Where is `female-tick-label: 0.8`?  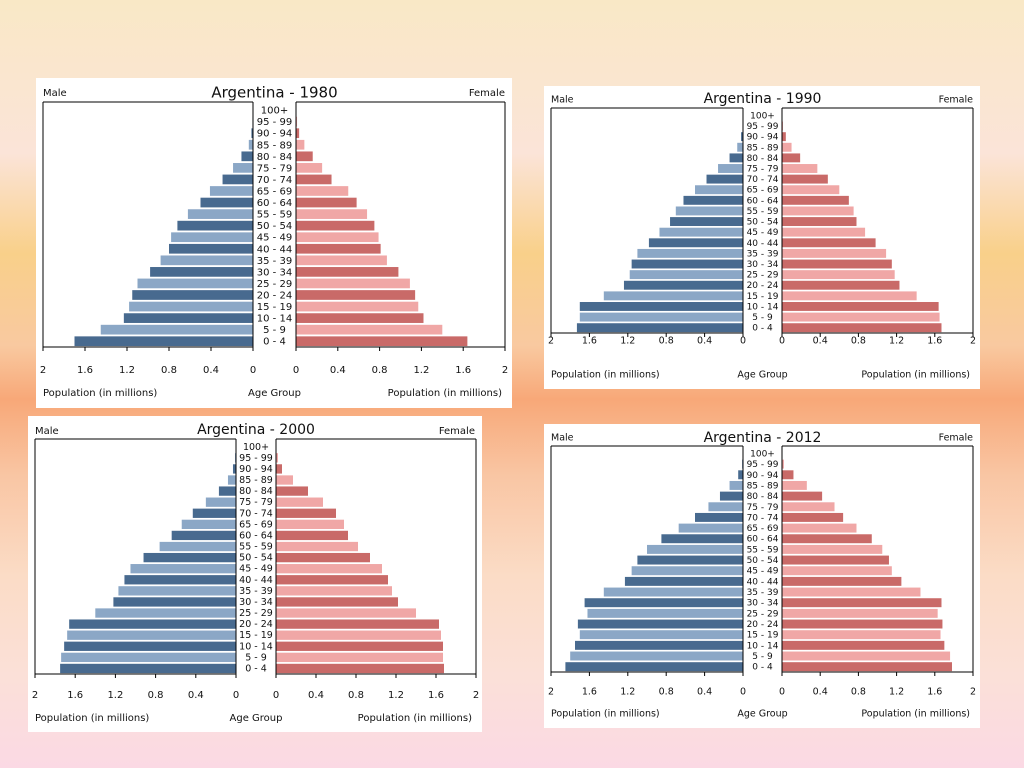
female-tick-label: 0.8 is located at coordinates (380, 370).